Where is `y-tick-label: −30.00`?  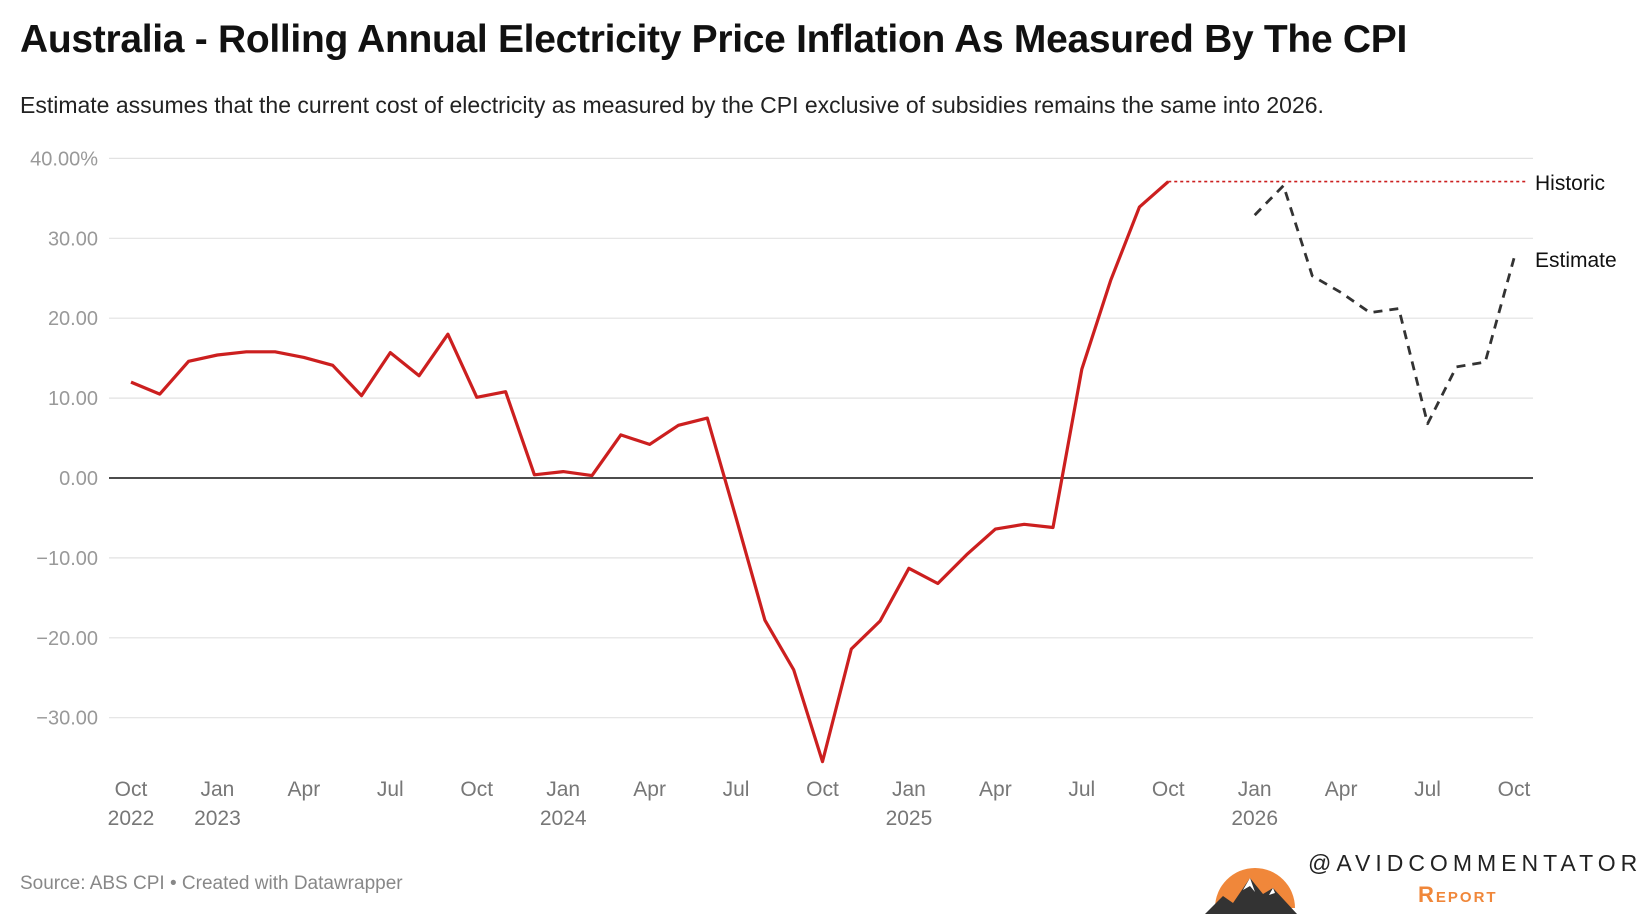 y-tick-label: −30.00 is located at coordinates (67, 719).